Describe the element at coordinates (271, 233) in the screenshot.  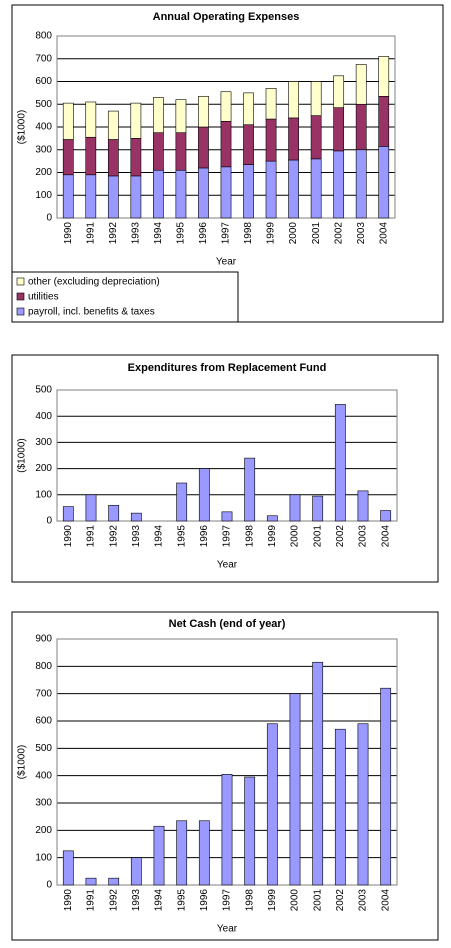
I see `x-tick-label: 1999` at that location.